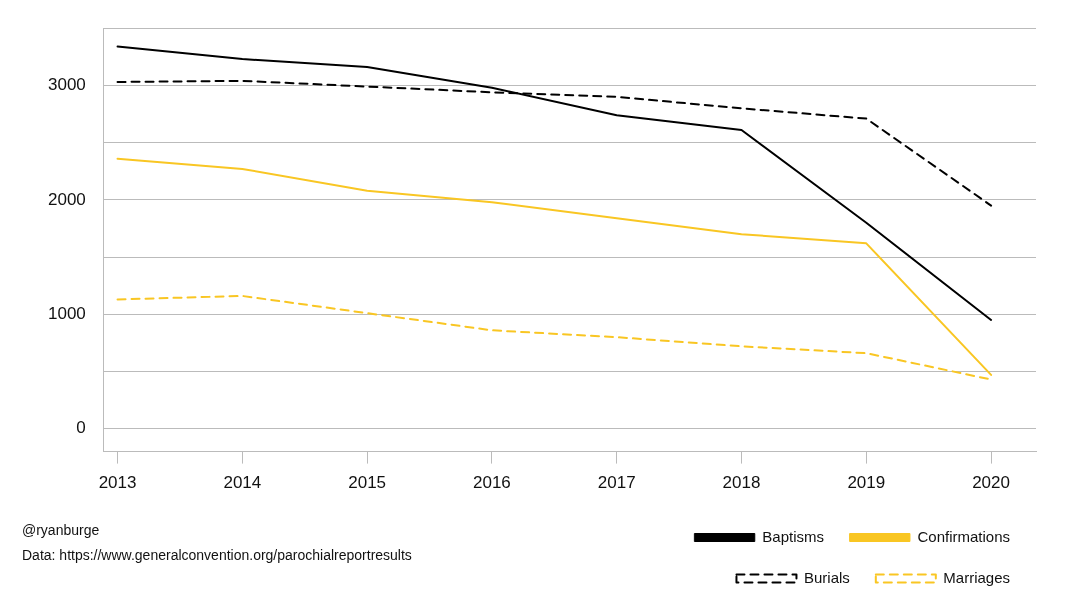  What do you see at coordinates (976, 577) in the screenshot?
I see `legend-label: Marriages` at bounding box center [976, 577].